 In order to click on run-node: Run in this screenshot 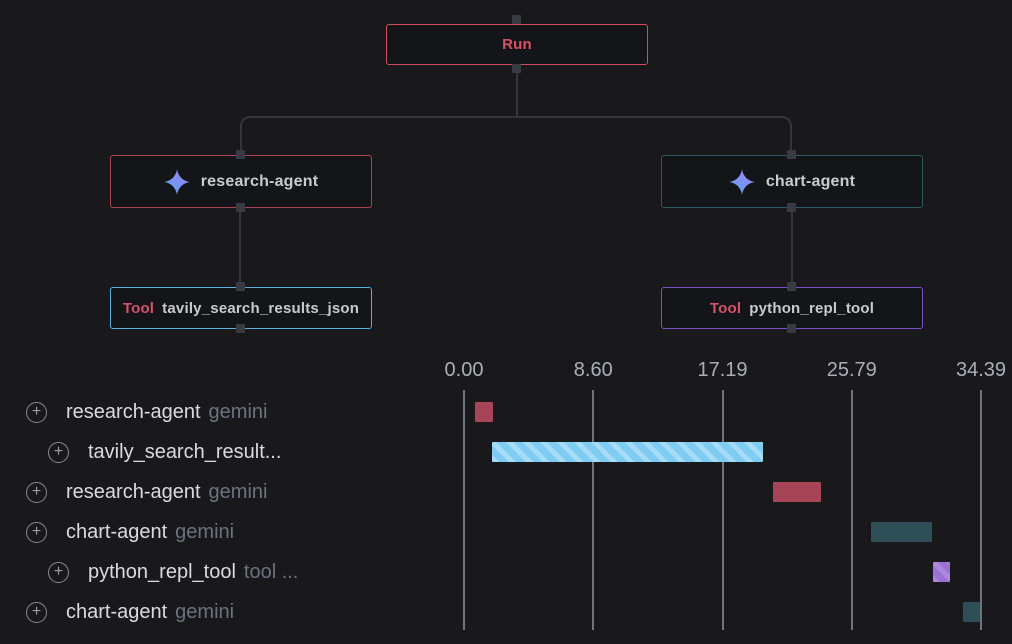, I will do `click(517, 44)`.